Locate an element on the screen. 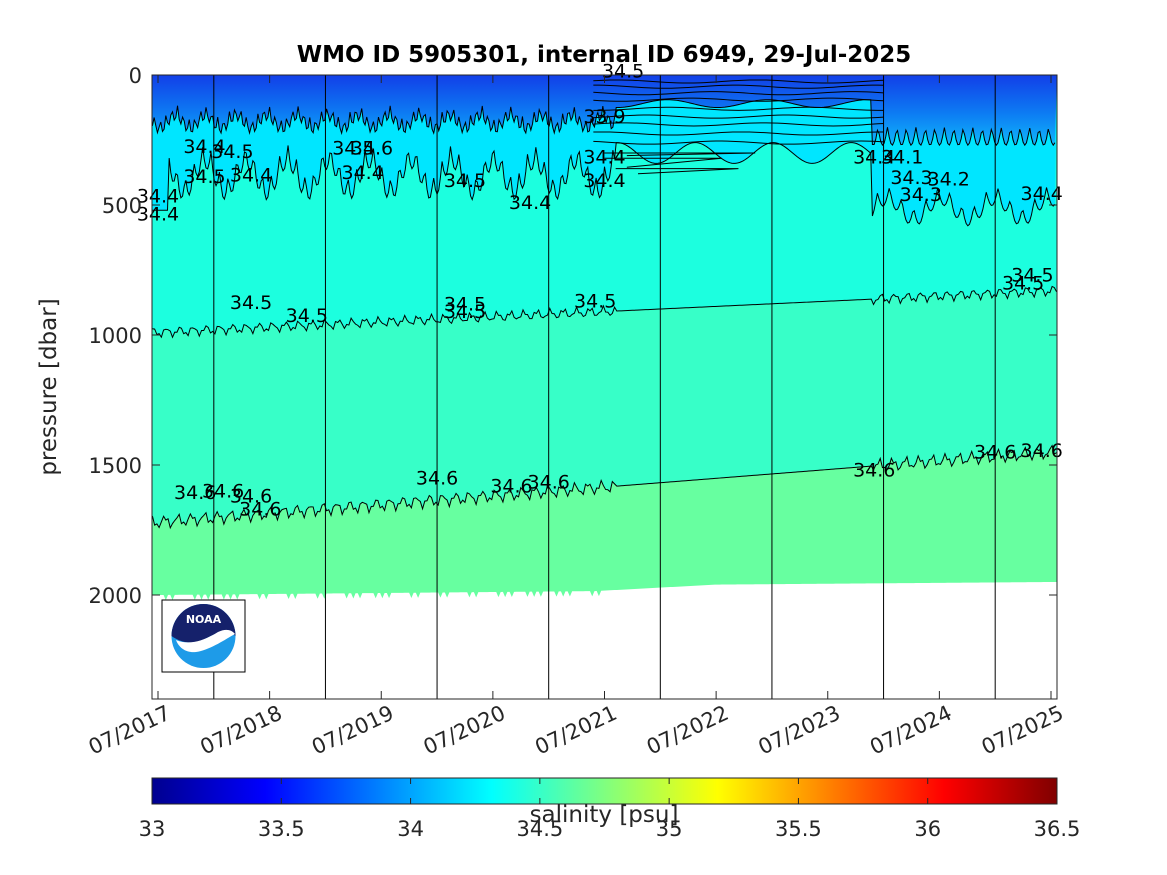 The height and width of the screenshot is (875, 1167). x-tick-label: 07/2022 is located at coordinates (687, 730).